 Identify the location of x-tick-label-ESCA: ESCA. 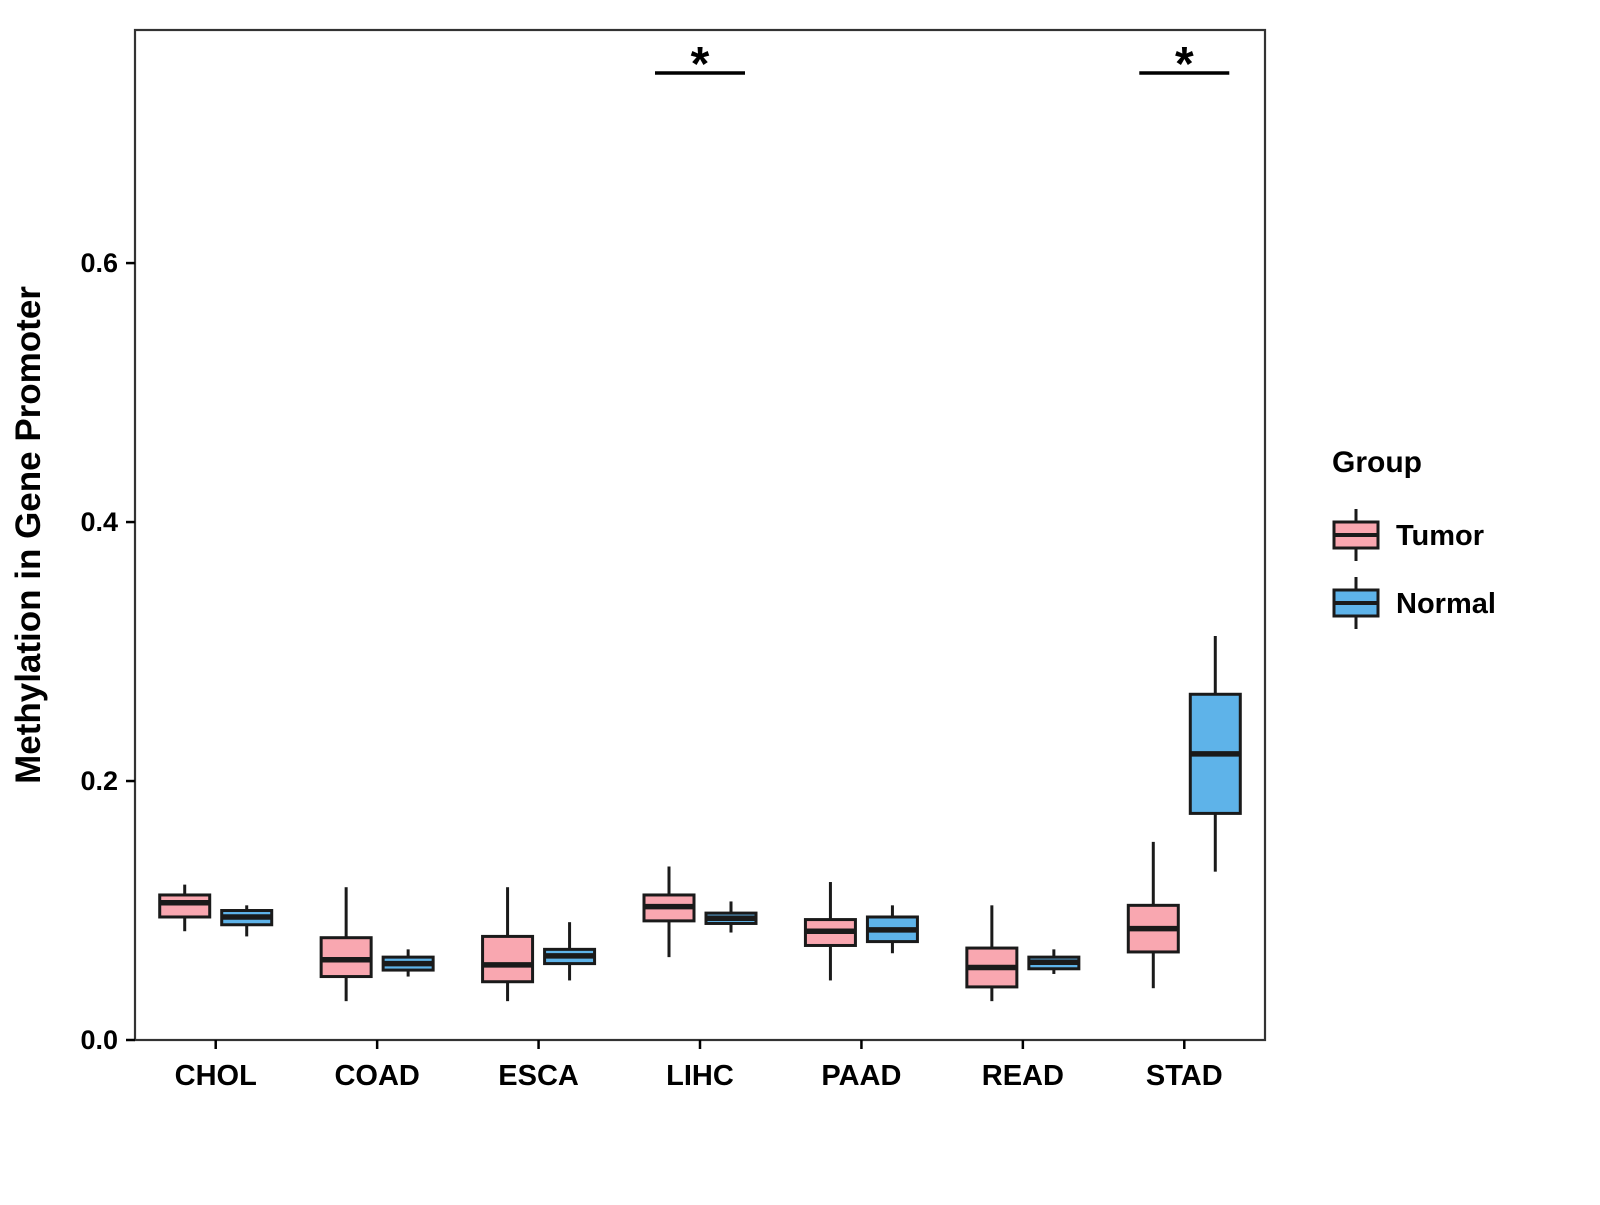
(538, 1076).